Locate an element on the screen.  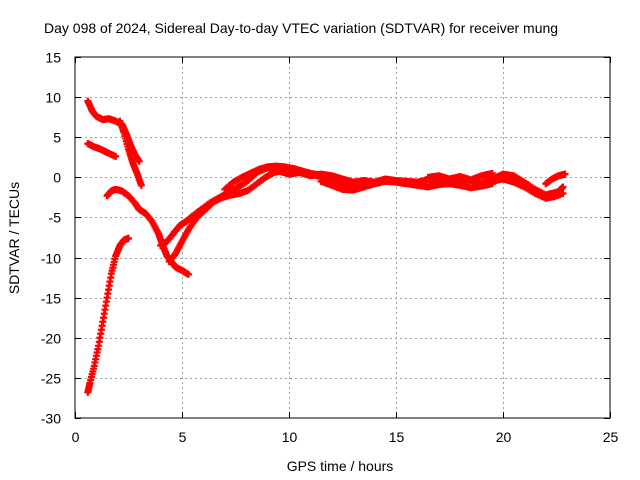
series-arc-l is located at coordinates (555, 179).